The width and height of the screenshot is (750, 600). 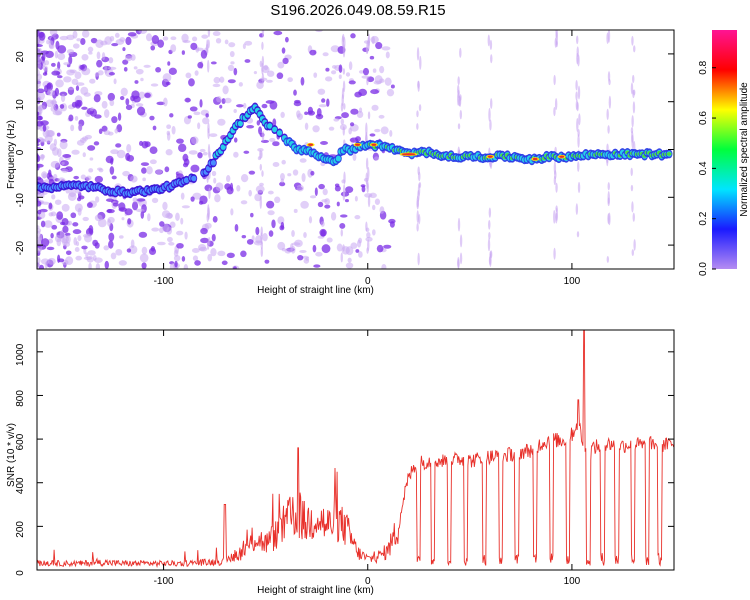 What do you see at coordinates (703, 269) in the screenshot?
I see `colorbar-tick-label: 0.0` at bounding box center [703, 269].